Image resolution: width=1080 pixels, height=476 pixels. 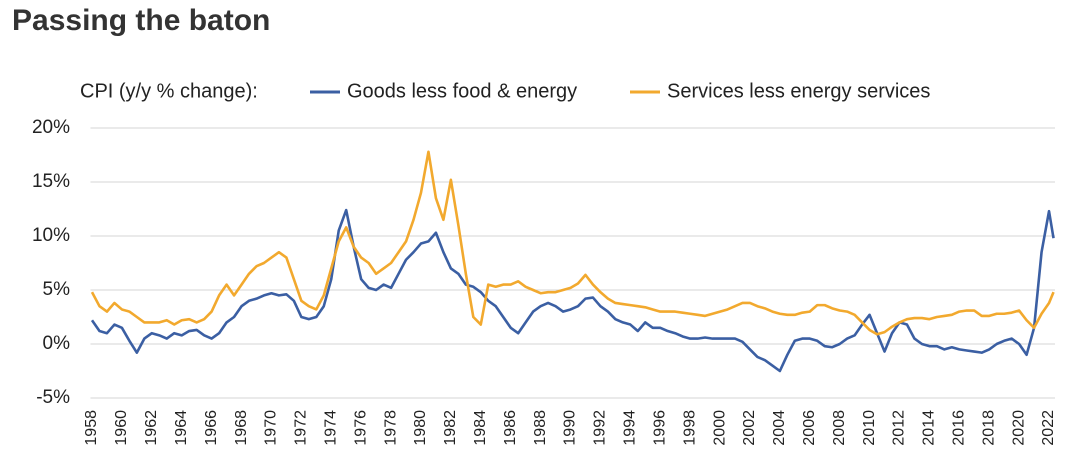 I want to click on x-tick-label: 1998, so click(x=689, y=428).